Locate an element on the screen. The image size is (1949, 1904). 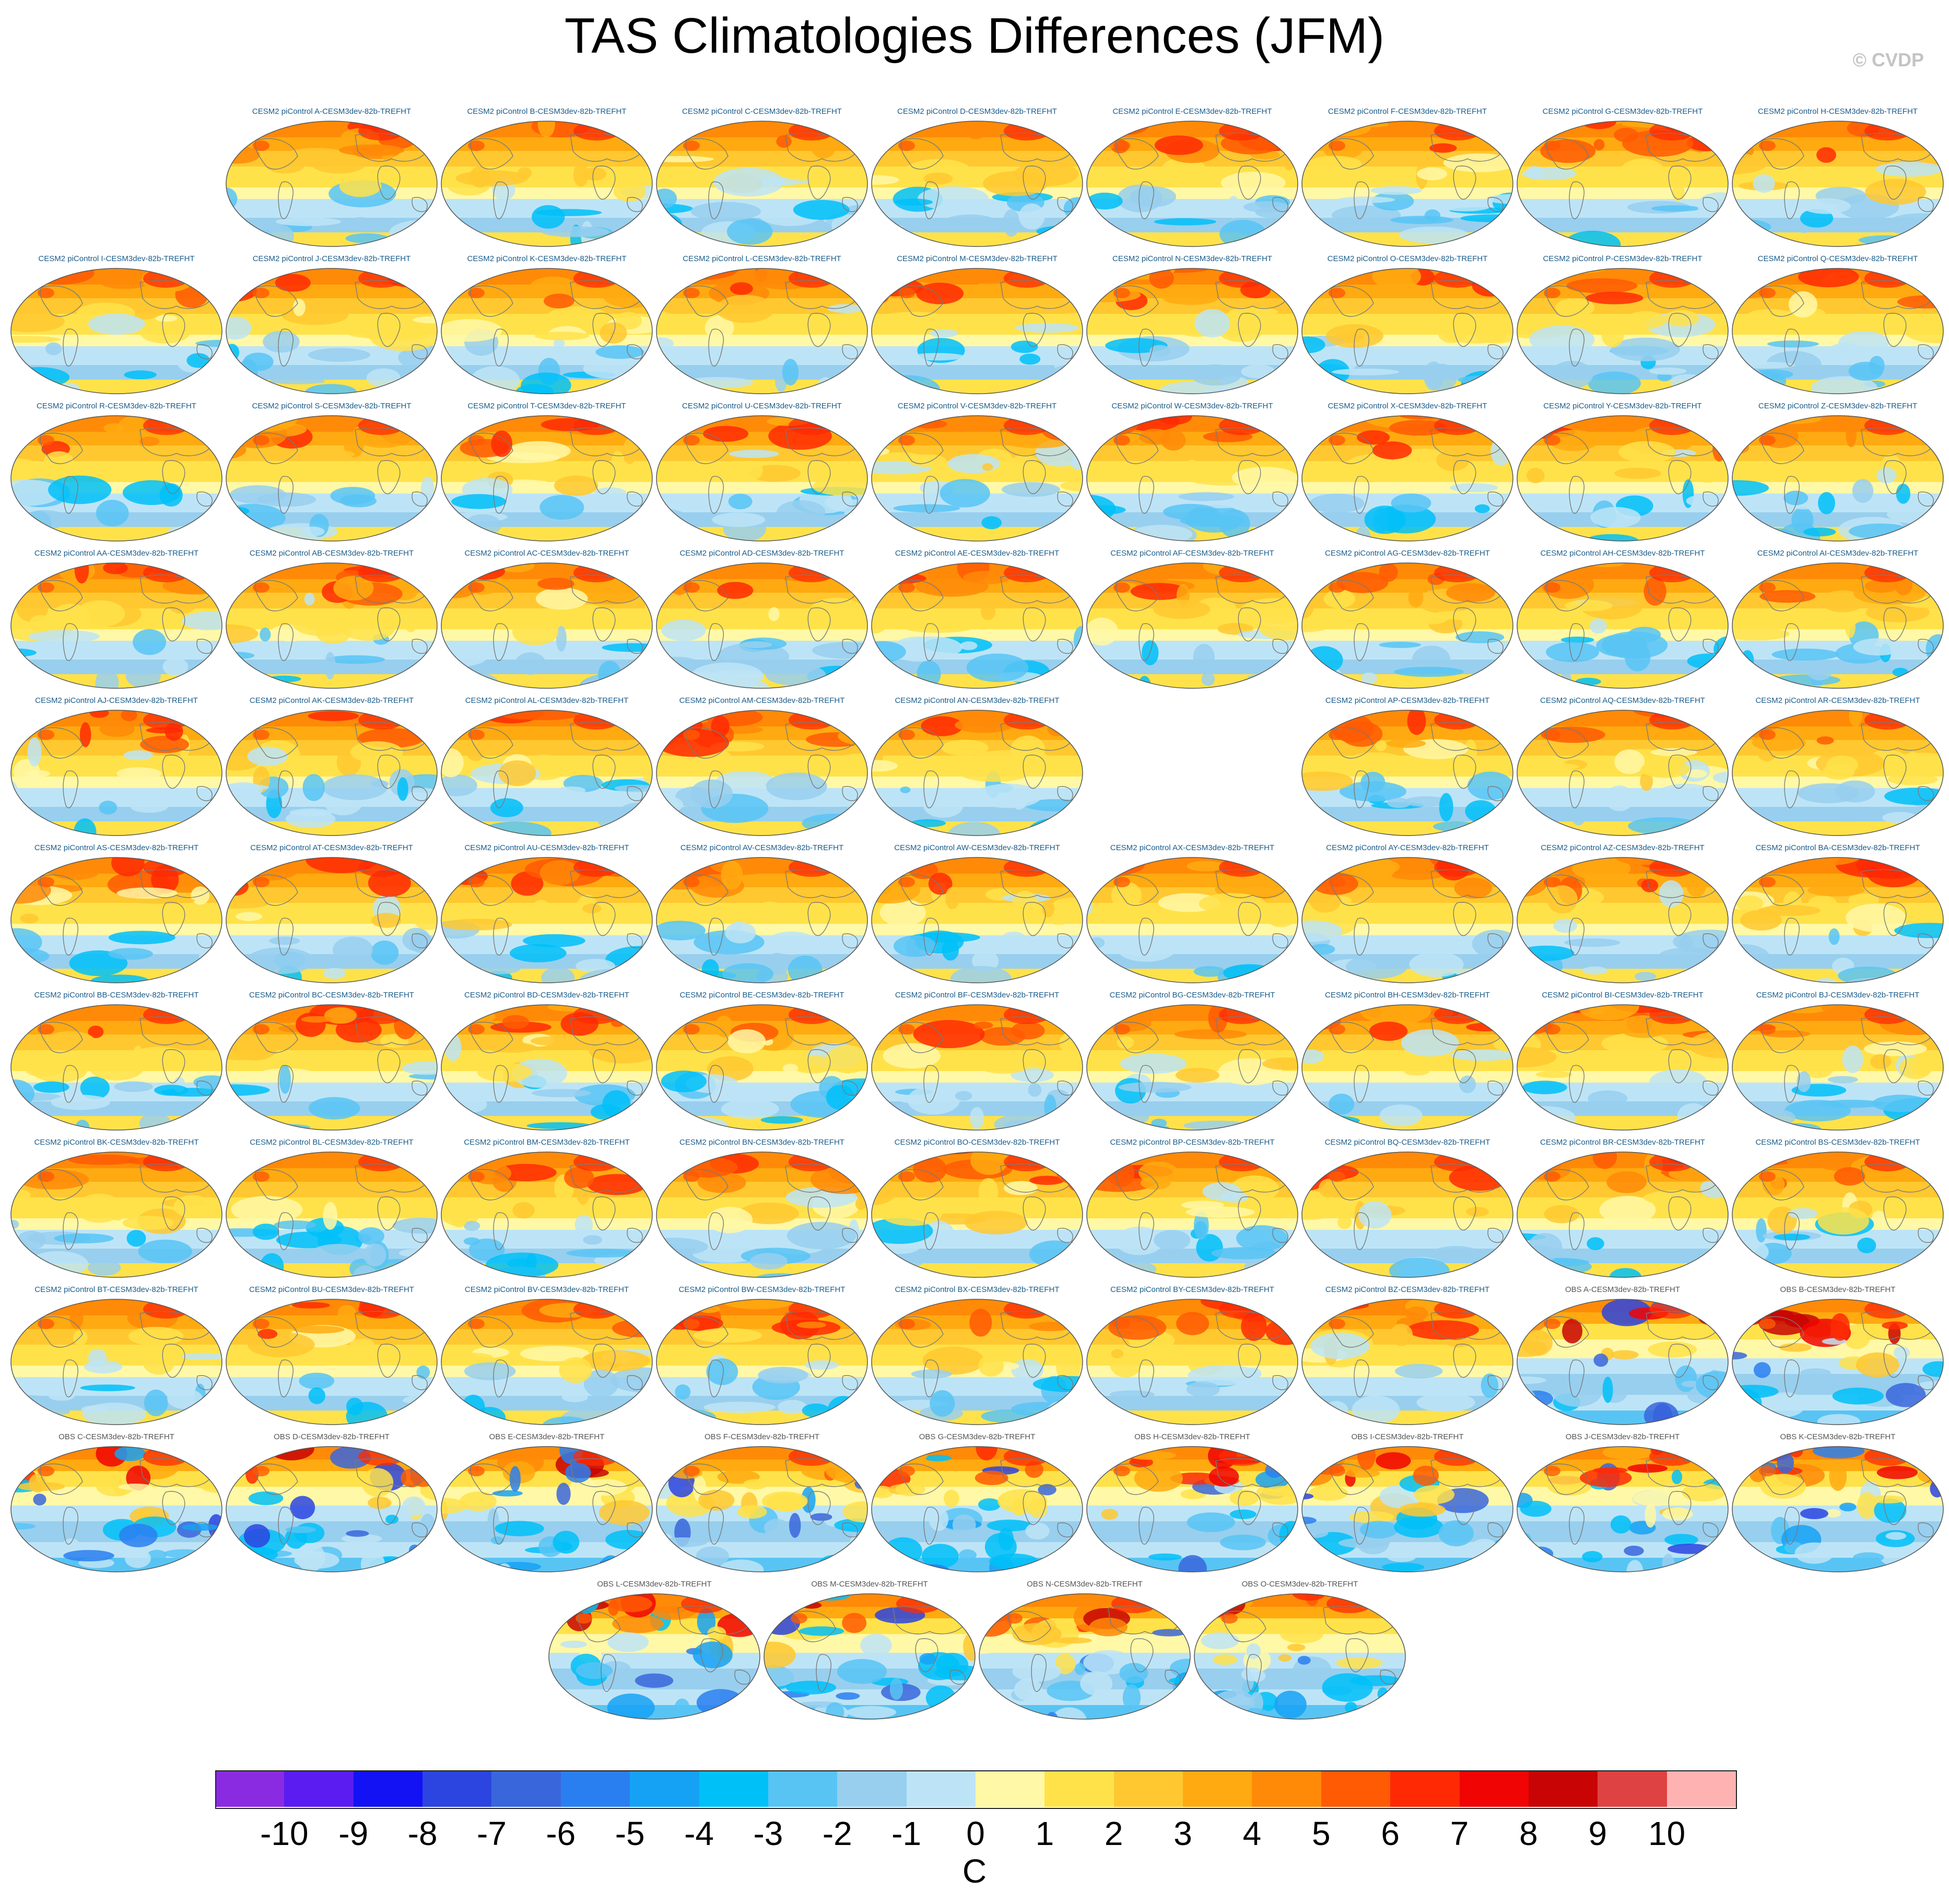
map-panel: CESM2 piControl AW-CESM3dev-82b-TREFHT is located at coordinates (977, 913).